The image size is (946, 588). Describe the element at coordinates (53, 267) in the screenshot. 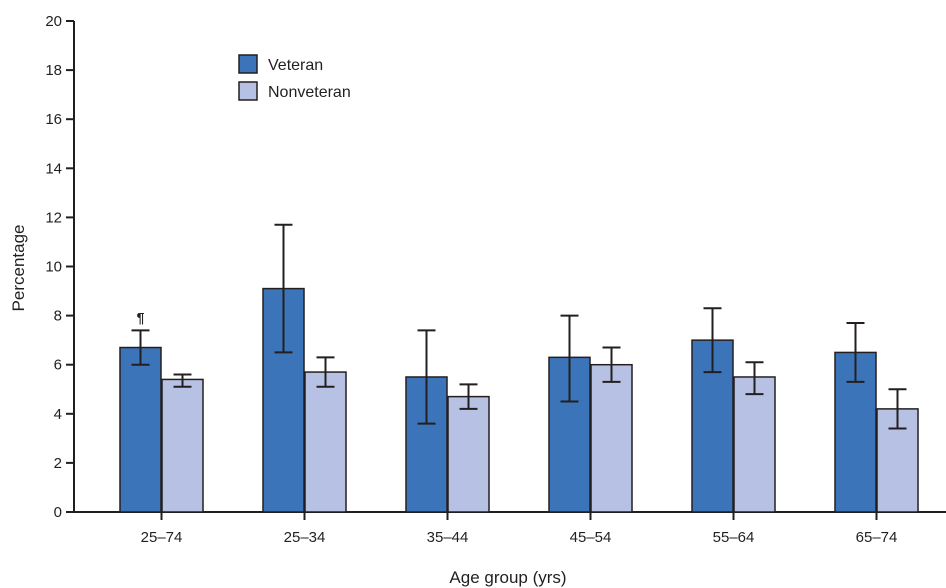

I see `y-tick-label: 10` at that location.